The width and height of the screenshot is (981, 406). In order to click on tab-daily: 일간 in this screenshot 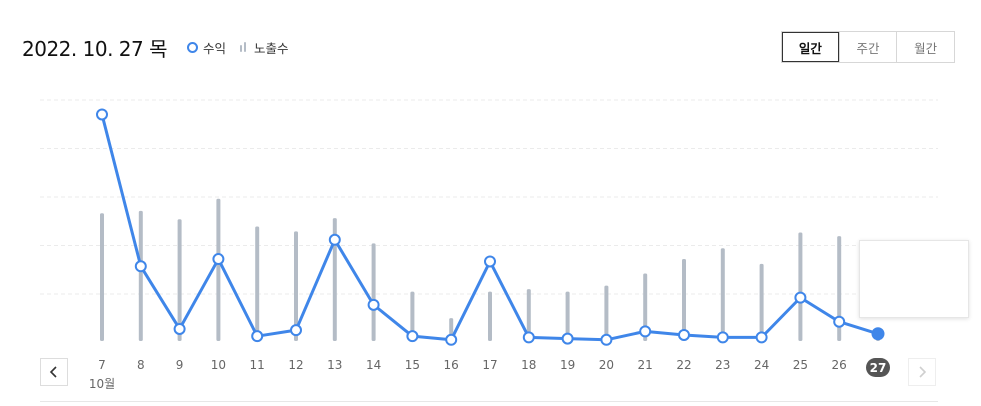, I will do `click(810, 47)`.